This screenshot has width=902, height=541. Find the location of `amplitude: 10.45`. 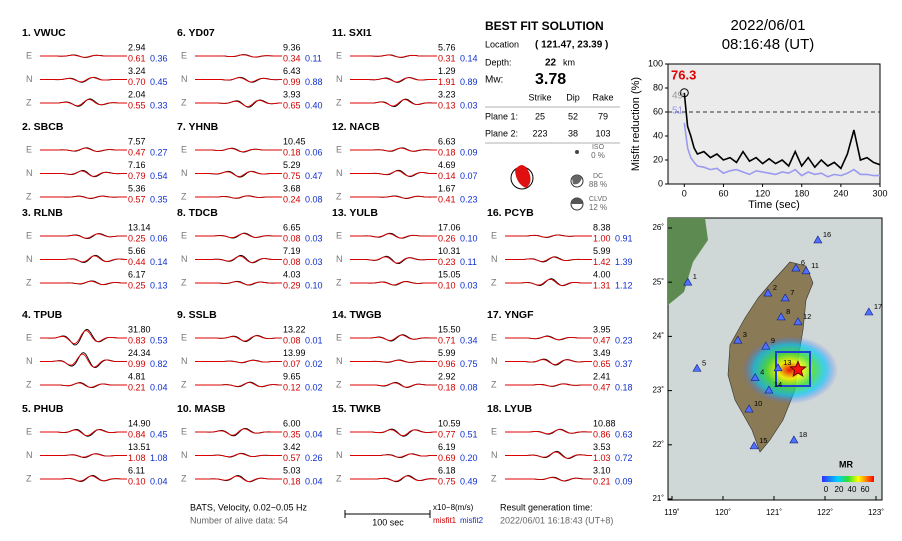

amplitude: 10.45 is located at coordinates (294, 141).